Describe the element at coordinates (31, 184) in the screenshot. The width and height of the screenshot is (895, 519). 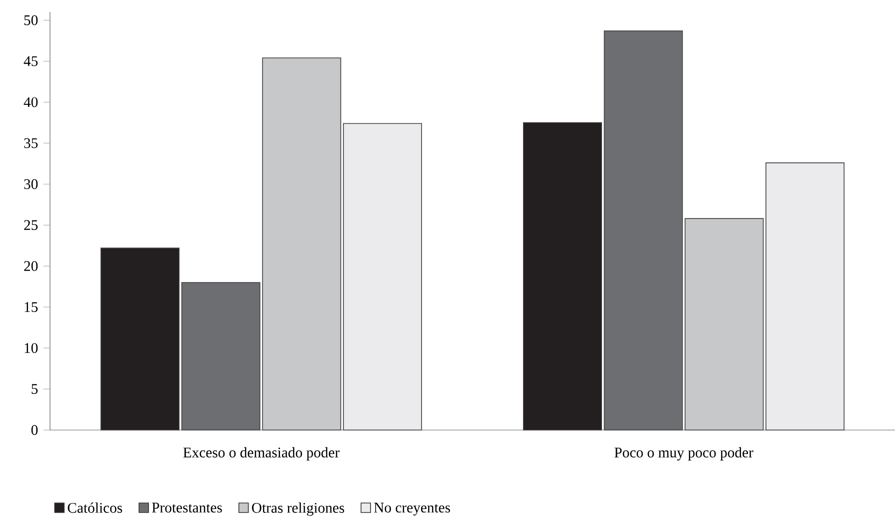
I see `y-tick-label: 30` at that location.